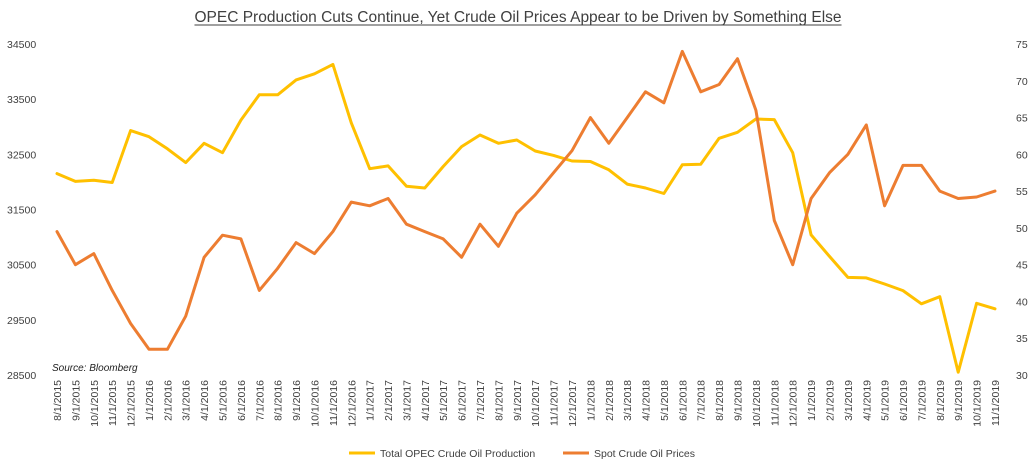  I want to click on x-tick-label: 3/1/2016, so click(187, 400).